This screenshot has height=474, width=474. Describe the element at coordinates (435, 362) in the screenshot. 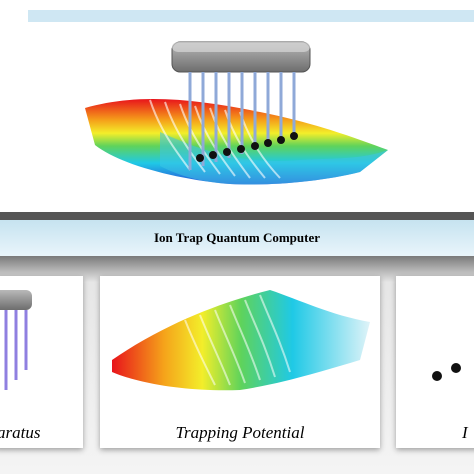

I see `panel-ions` at that location.